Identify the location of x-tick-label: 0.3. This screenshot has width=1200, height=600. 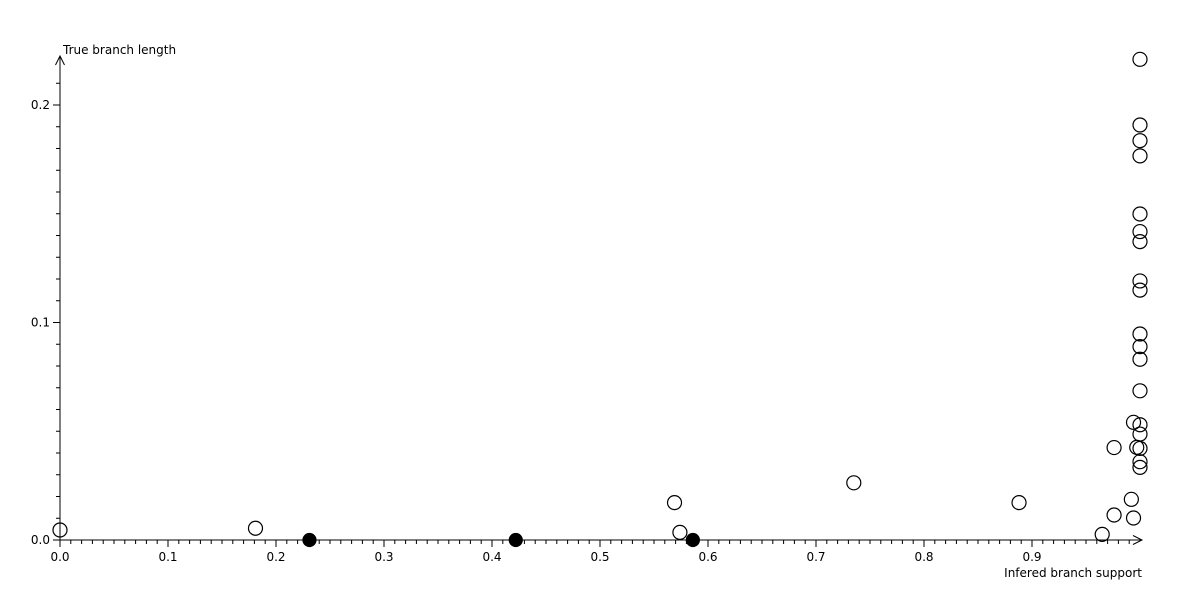
(383, 557).